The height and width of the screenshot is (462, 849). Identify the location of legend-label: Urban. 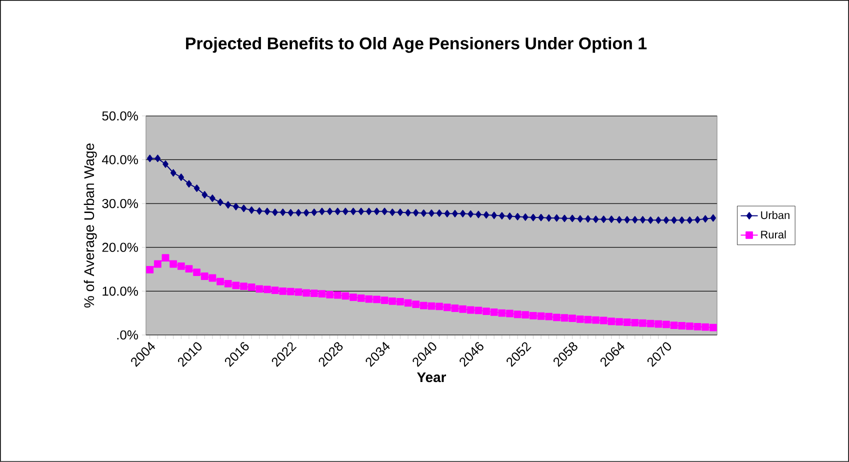
(775, 215).